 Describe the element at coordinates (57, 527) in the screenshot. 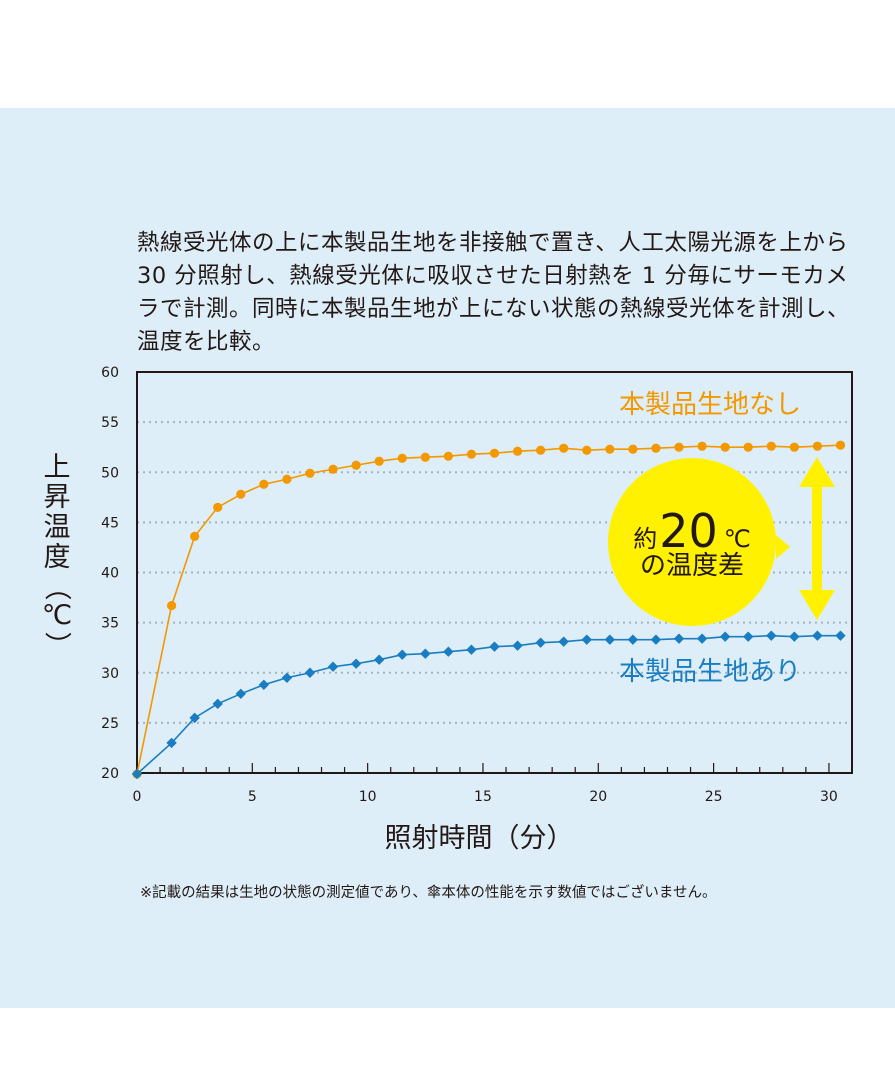

I see `y-axis-label-char-2: 温` at that location.